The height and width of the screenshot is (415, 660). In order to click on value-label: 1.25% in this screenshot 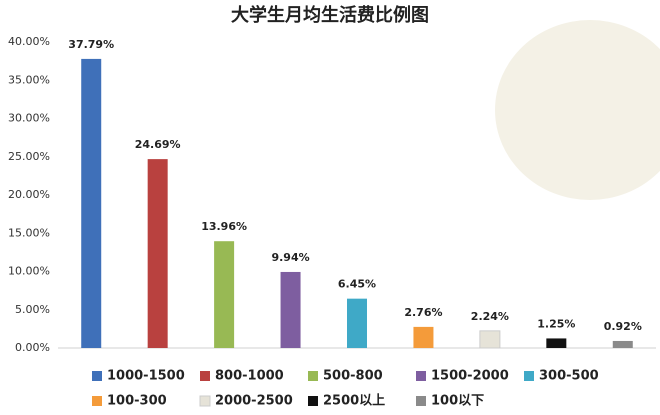, I will do `click(556, 323)`.